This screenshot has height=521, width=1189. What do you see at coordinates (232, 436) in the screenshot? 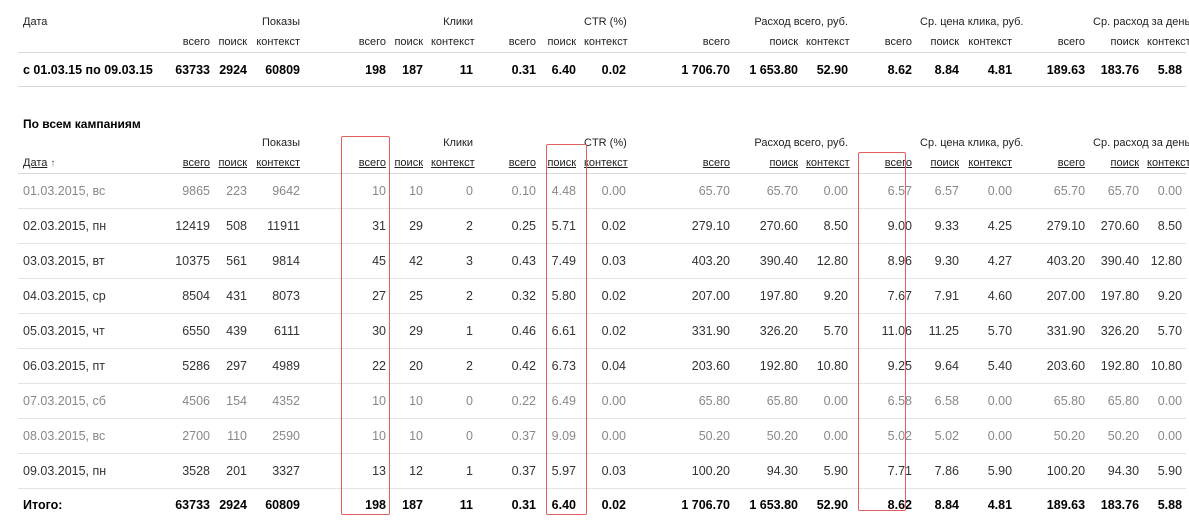
I see `table-cell: 110` at bounding box center [232, 436].